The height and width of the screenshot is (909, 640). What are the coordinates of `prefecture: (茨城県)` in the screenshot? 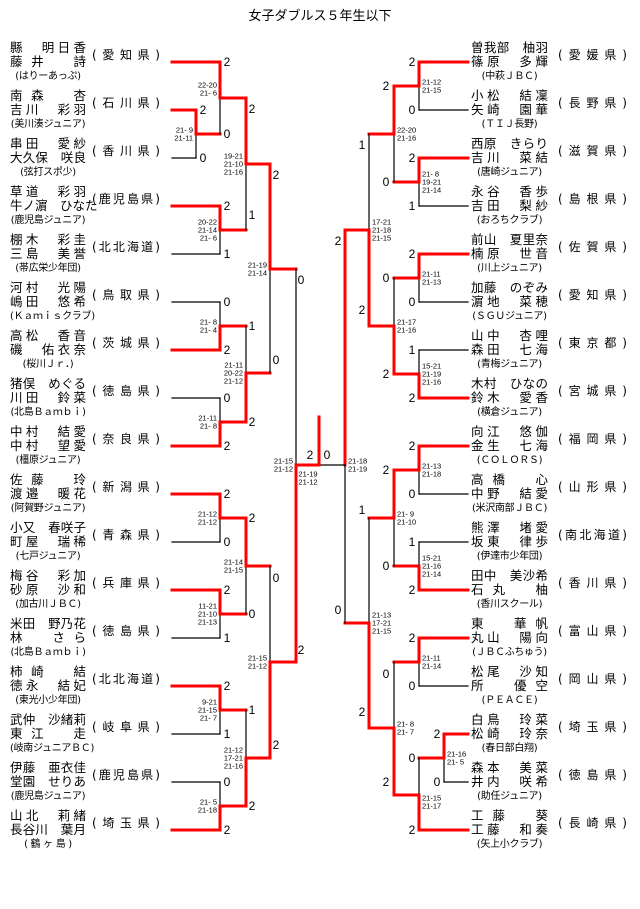 It's located at (126, 343).